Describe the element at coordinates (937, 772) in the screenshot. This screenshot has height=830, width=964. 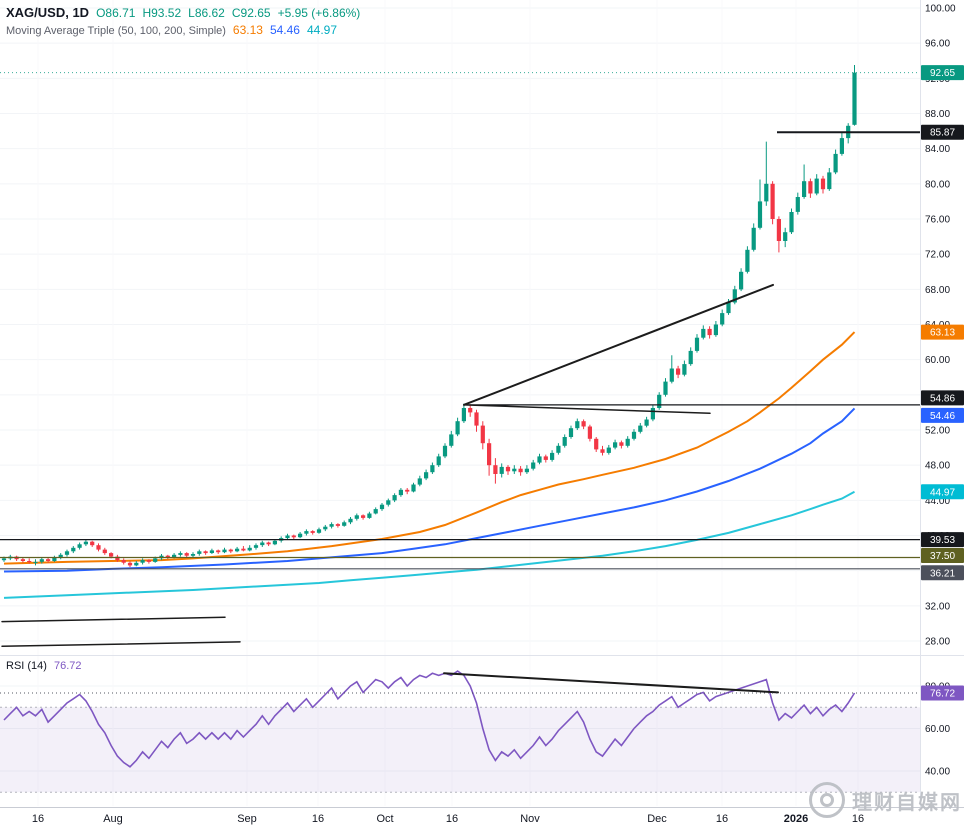
I see `svg-text: 40.00` at that location.